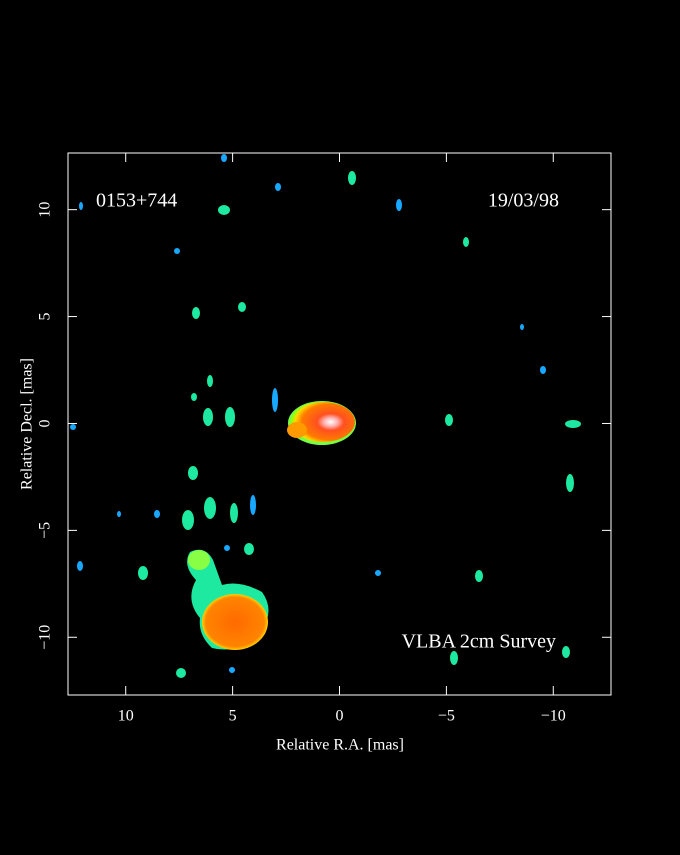  I want to click on y-tick-label: −10, so click(45, 637).